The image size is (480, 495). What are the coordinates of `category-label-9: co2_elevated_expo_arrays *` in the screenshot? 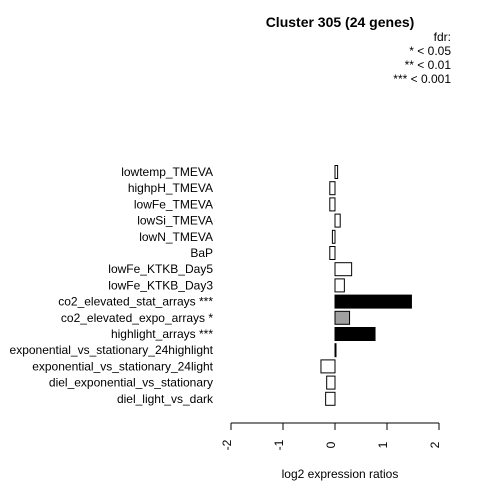 It's located at (137, 318).